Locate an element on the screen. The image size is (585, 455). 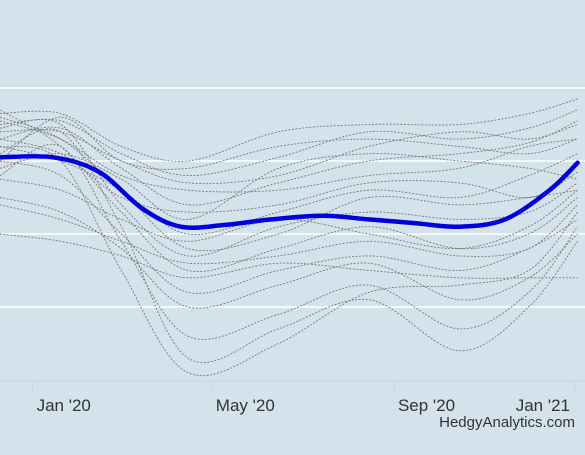
x-tick-label: Sep '20 is located at coordinates (426, 405).